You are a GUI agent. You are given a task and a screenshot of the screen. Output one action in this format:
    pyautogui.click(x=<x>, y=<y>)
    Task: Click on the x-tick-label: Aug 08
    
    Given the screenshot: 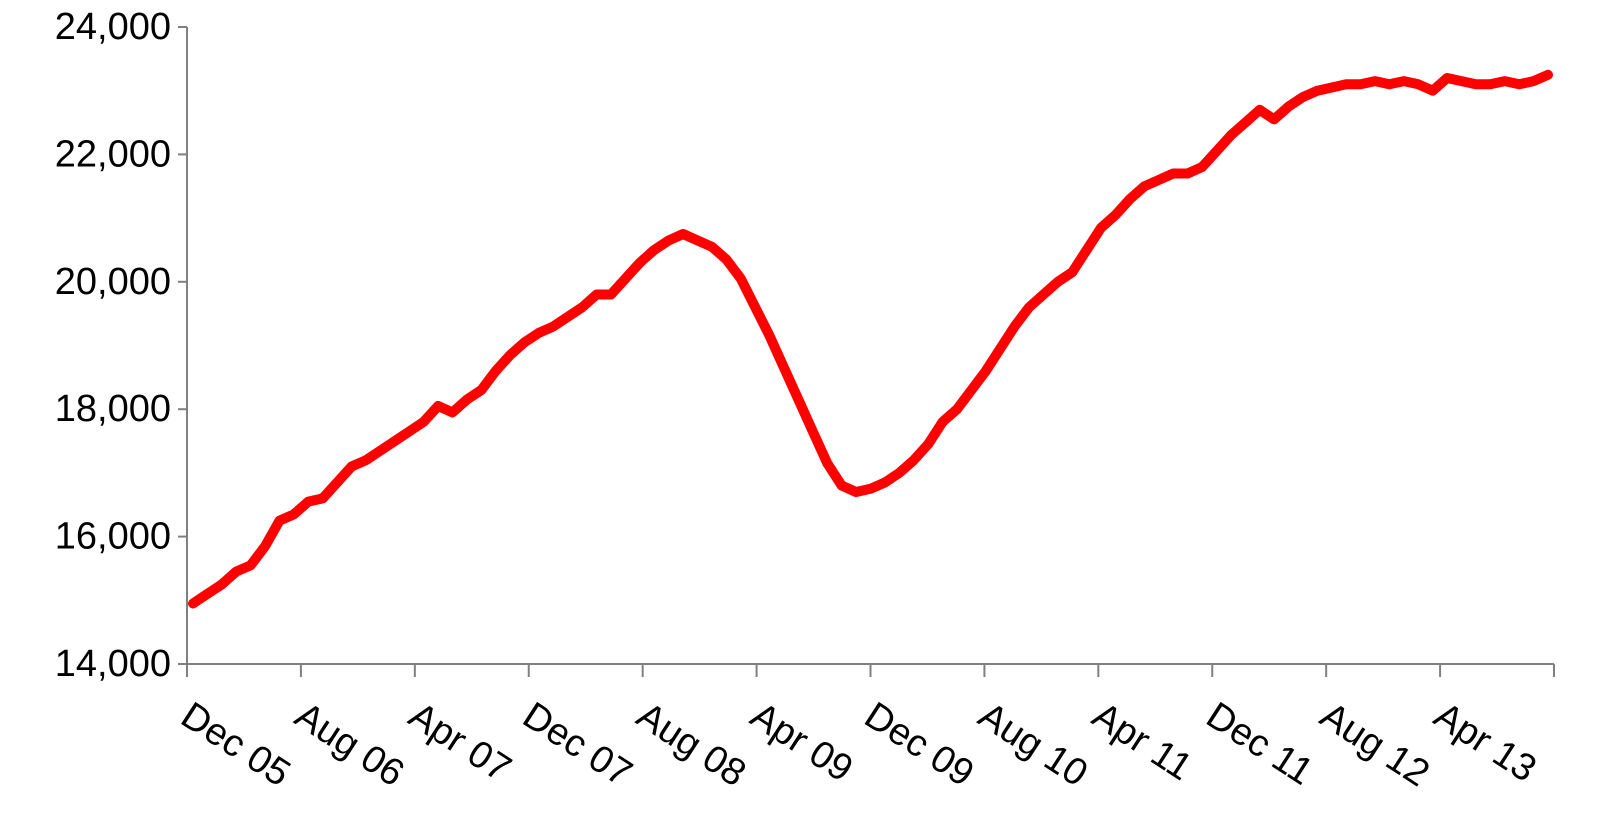 What is the action you would take?
    pyautogui.click(x=691, y=744)
    